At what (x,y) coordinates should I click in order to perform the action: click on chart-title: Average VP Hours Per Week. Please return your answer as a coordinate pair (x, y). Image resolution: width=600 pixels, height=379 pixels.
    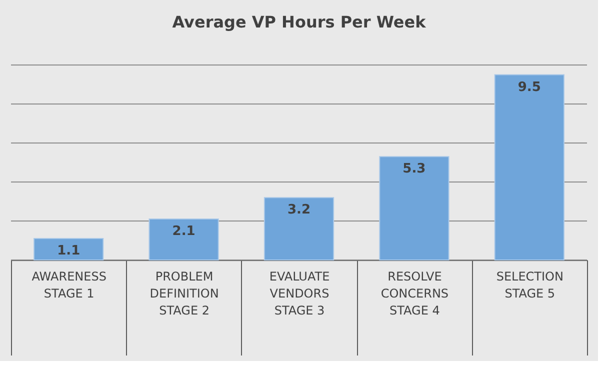
    Looking at the image, I should click on (299, 22).